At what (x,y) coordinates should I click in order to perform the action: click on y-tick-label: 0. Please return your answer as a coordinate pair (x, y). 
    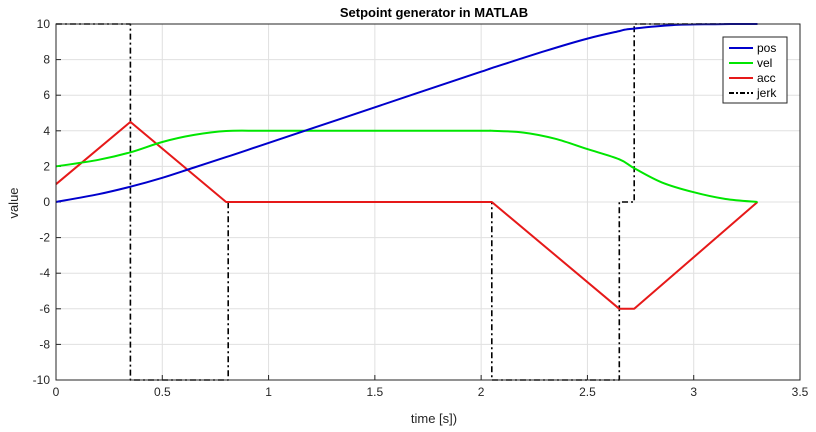
    Looking at the image, I should click on (46, 202).